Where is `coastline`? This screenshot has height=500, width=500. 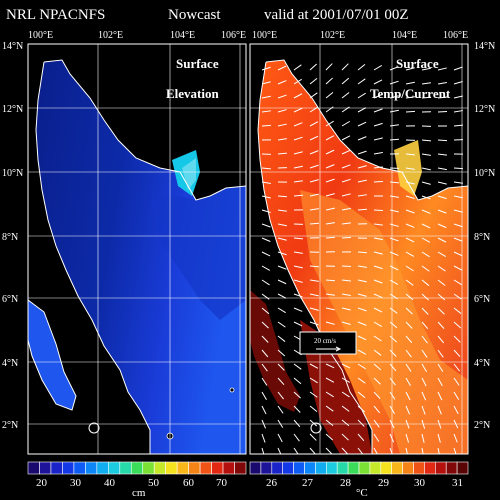
coastline is located at coordinates (366, 130).